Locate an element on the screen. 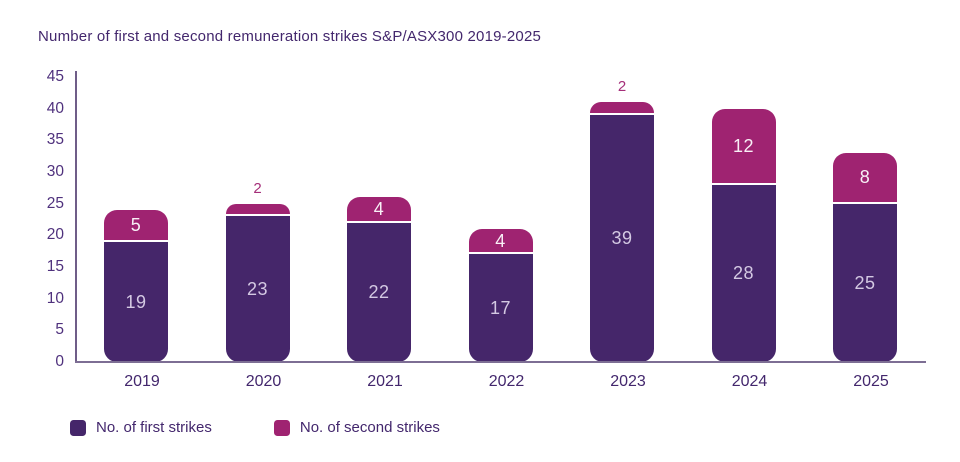  bar-2021-second-strikes-segment: 4 is located at coordinates (379, 209).